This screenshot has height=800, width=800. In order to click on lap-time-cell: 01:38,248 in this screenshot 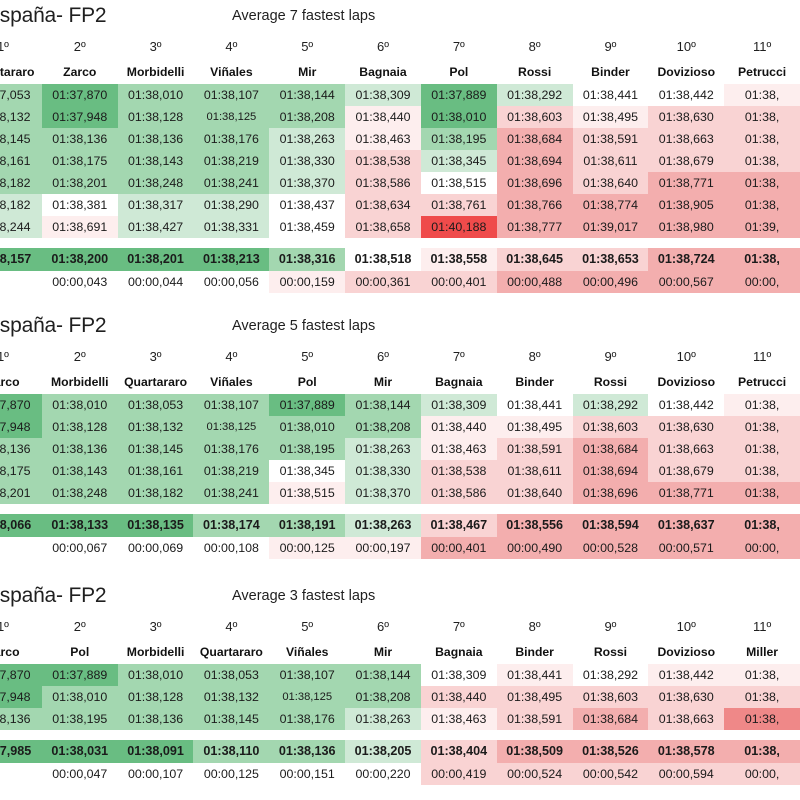, I will do `click(79, 493)`.